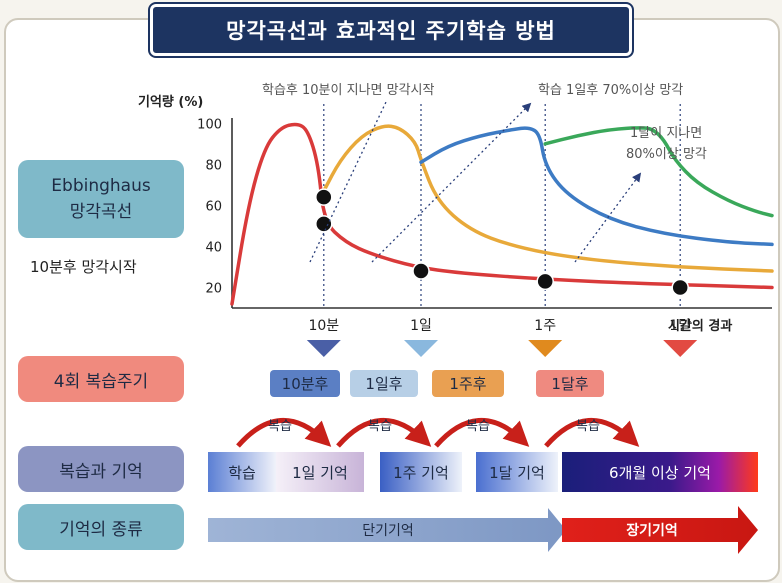 Image resolution: width=782 pixels, height=583 pixels. I want to click on y-tick-label: 60, so click(213, 206).